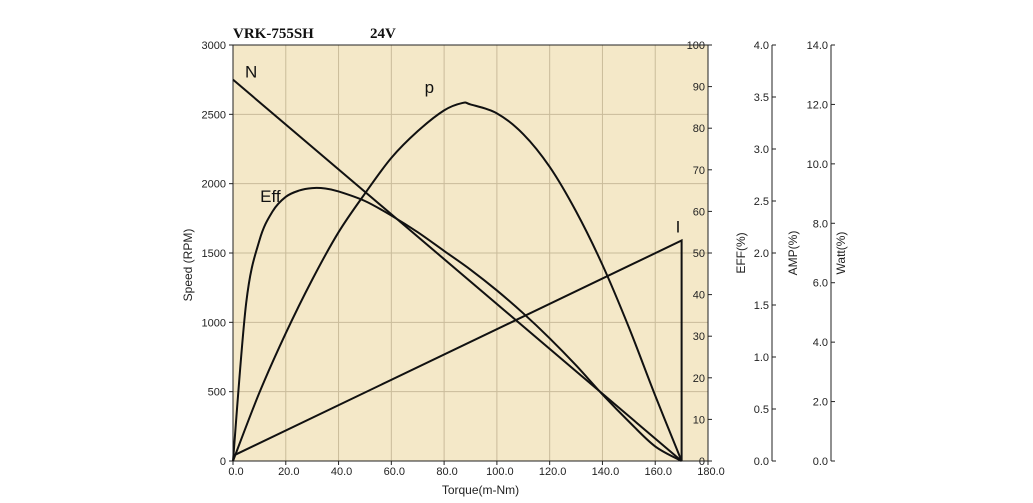  Describe the element at coordinates (841, 253) in the screenshot. I see `watt-axis-label: Watt(%)` at that location.